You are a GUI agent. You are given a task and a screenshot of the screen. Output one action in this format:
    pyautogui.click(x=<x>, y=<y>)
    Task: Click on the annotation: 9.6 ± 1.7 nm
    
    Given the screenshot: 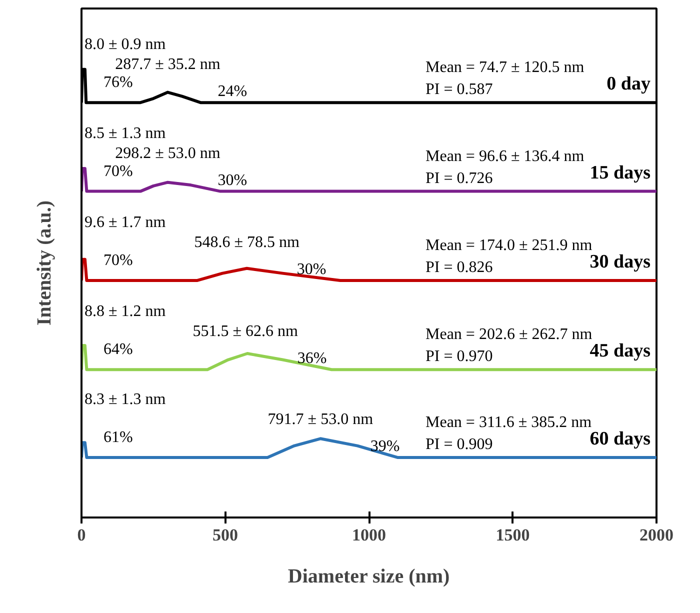 What is the action you would take?
    pyautogui.click(x=125, y=222)
    